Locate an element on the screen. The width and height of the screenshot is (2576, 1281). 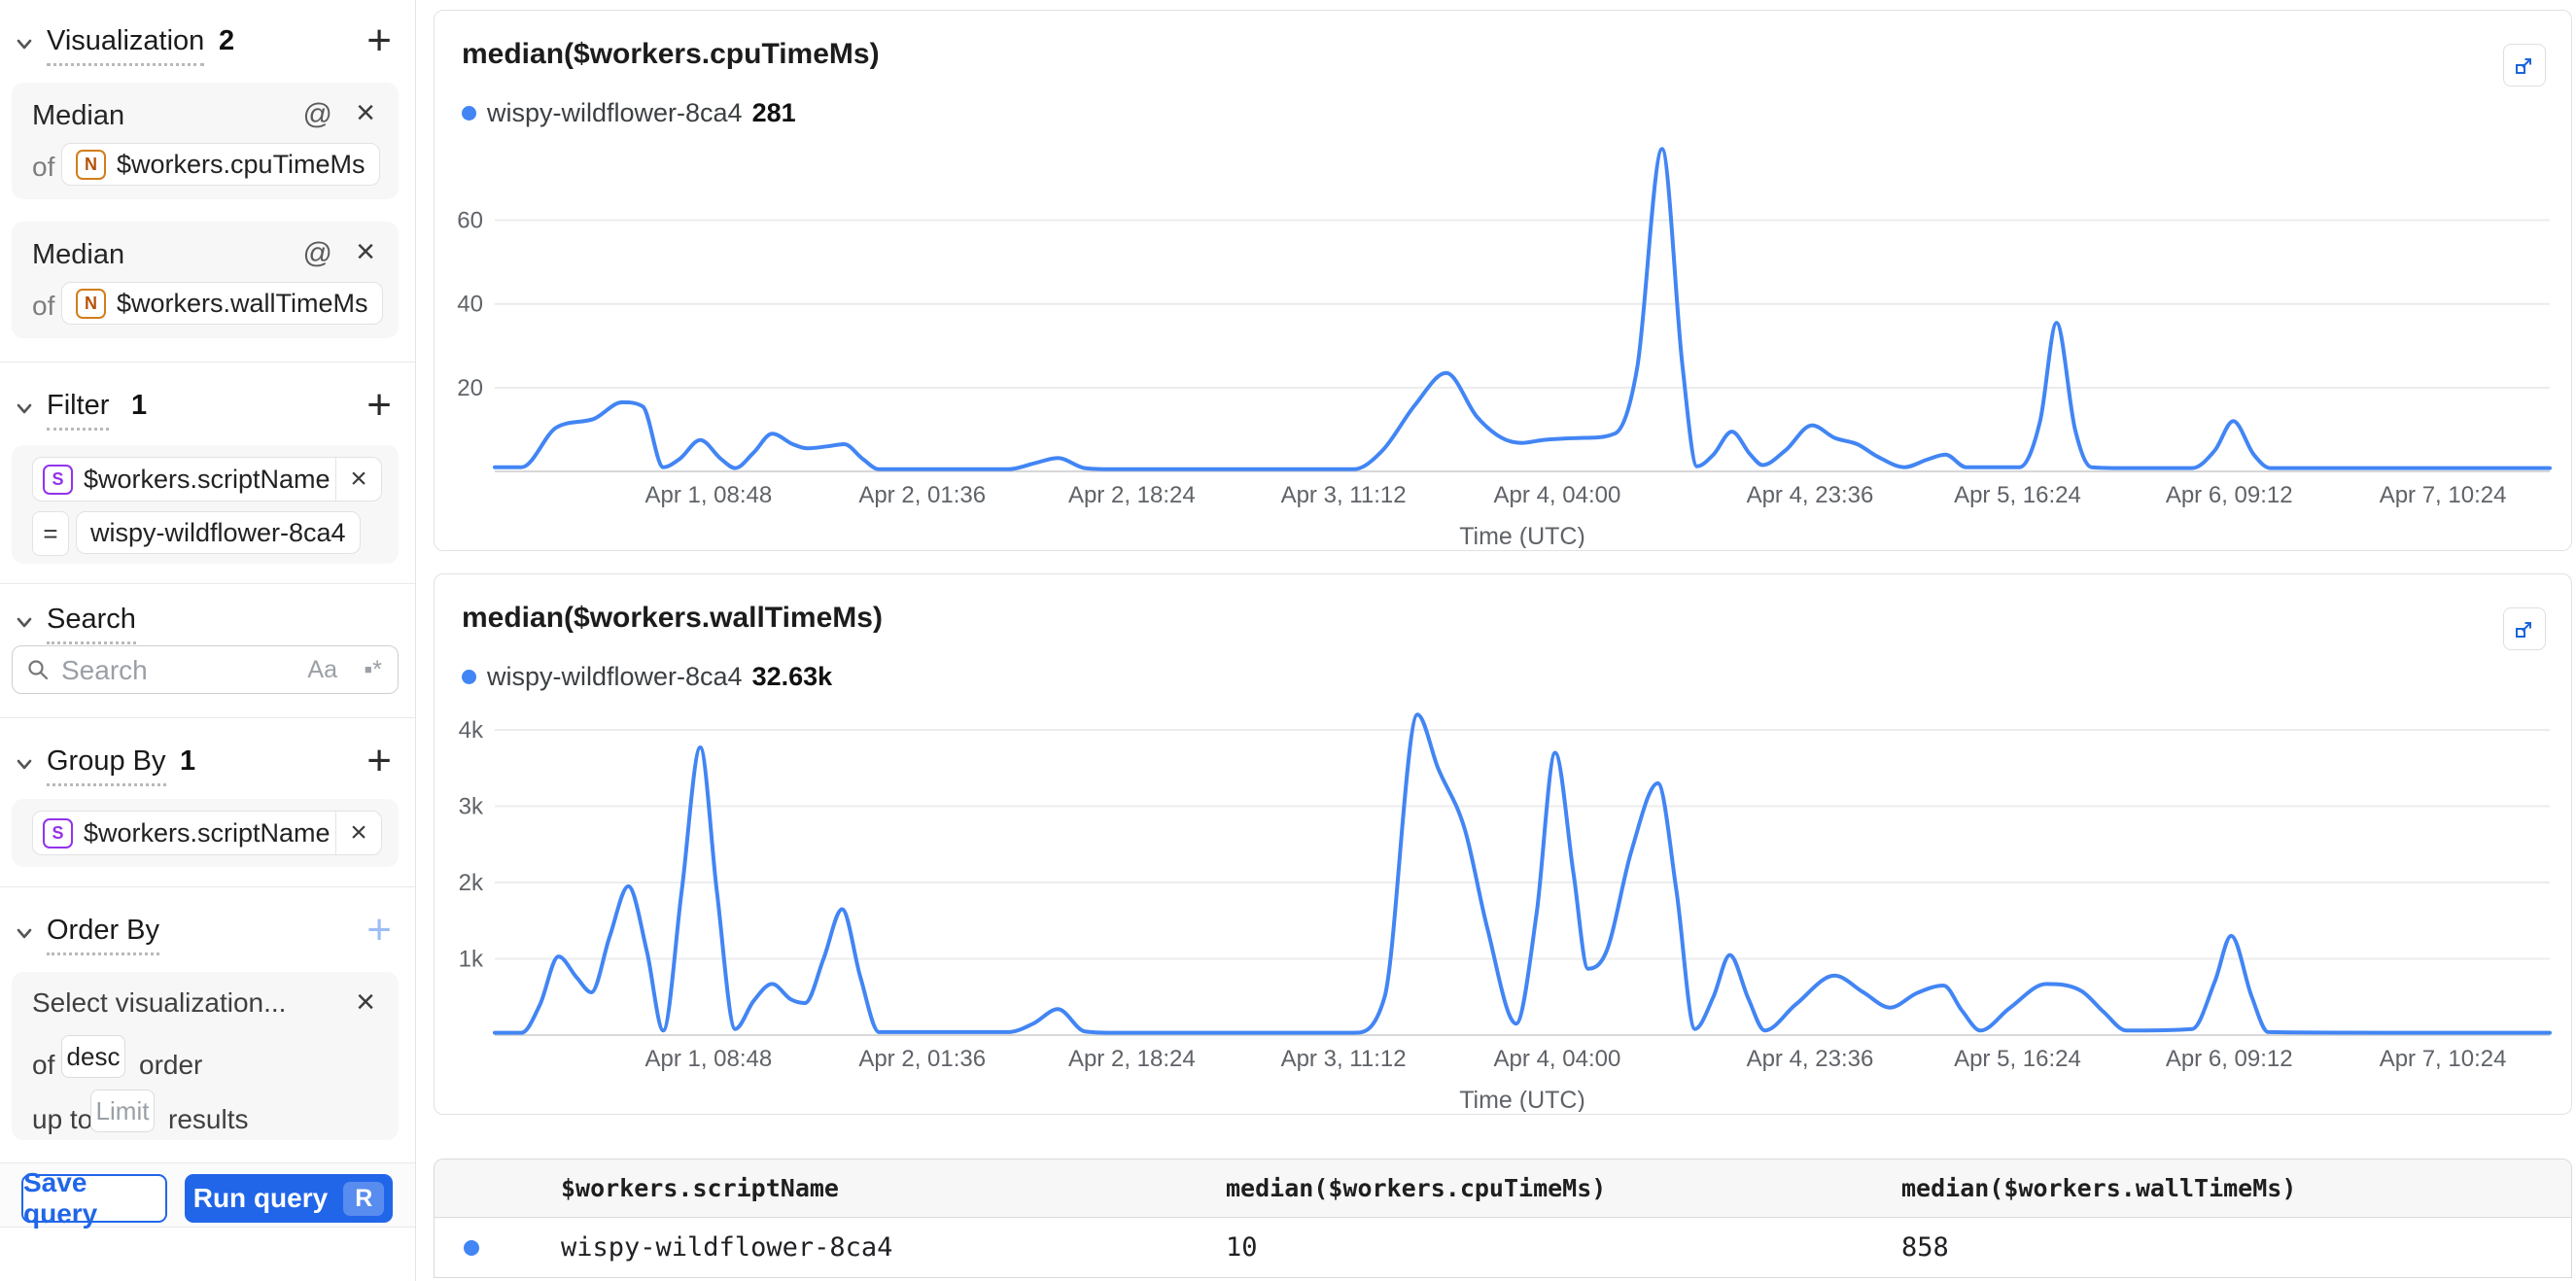
add-visualization-button: + is located at coordinates (379, 40).